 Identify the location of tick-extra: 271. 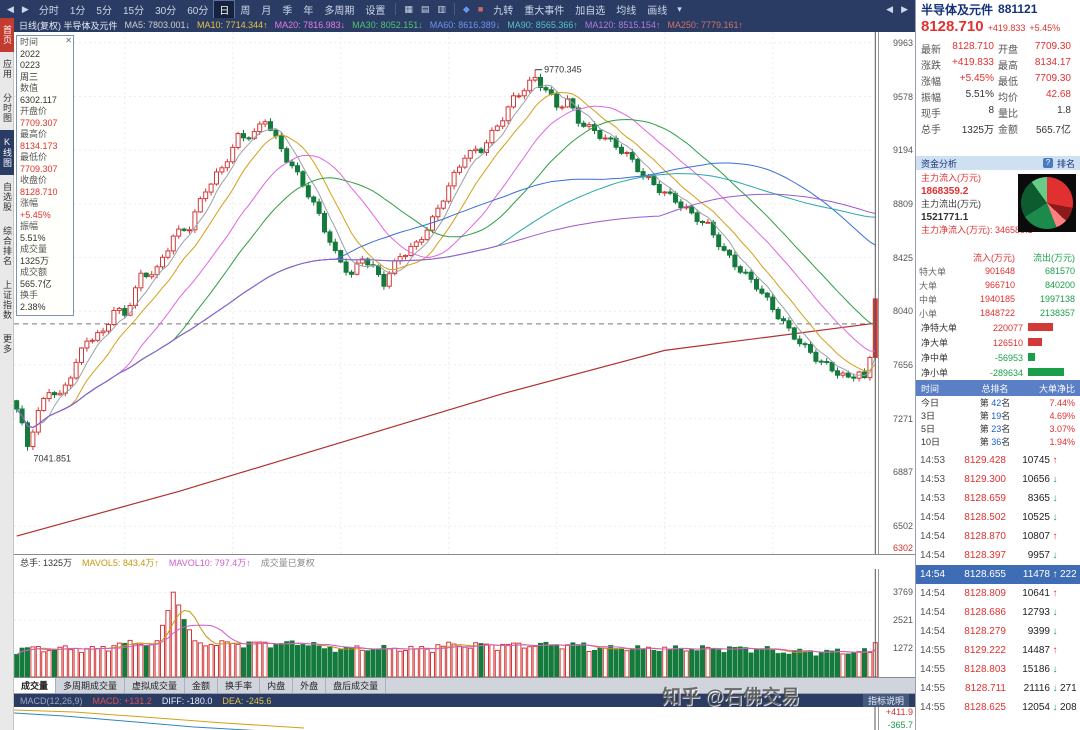
(1068, 688).